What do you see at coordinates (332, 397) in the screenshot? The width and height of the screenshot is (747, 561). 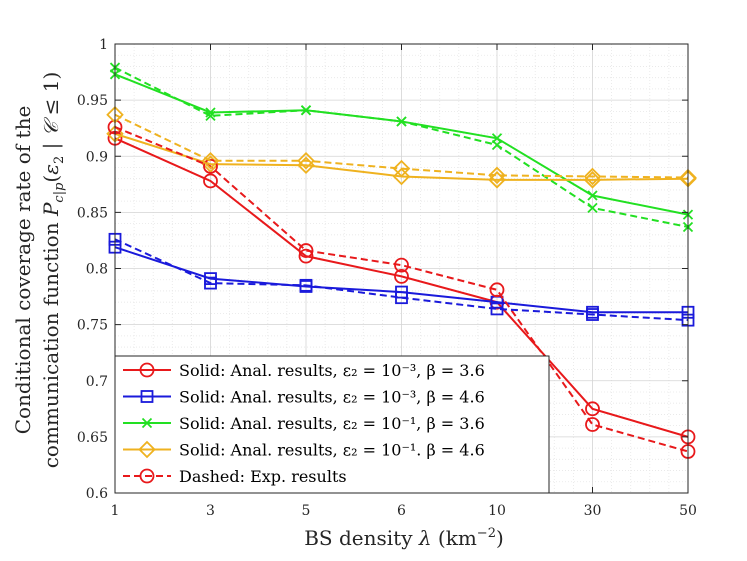 I see `legend-label: Solid: Anal. results, ε₂ = 10⁻³, β = 4.6` at bounding box center [332, 397].